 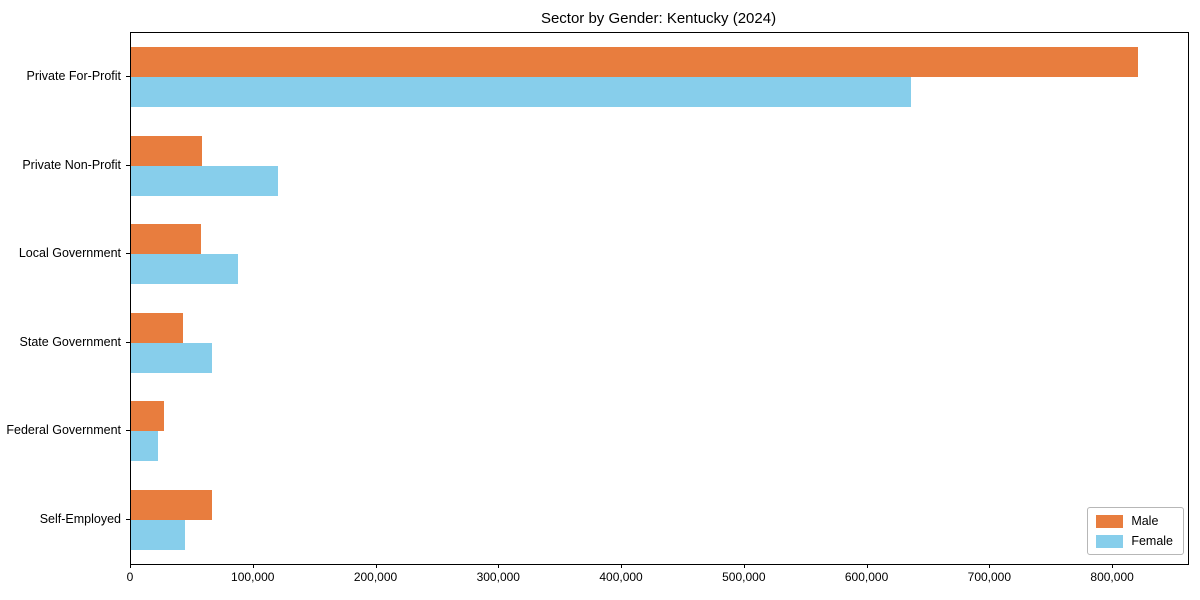 What do you see at coordinates (375, 577) in the screenshot?
I see `x-tick-label: 200,000` at bounding box center [375, 577].